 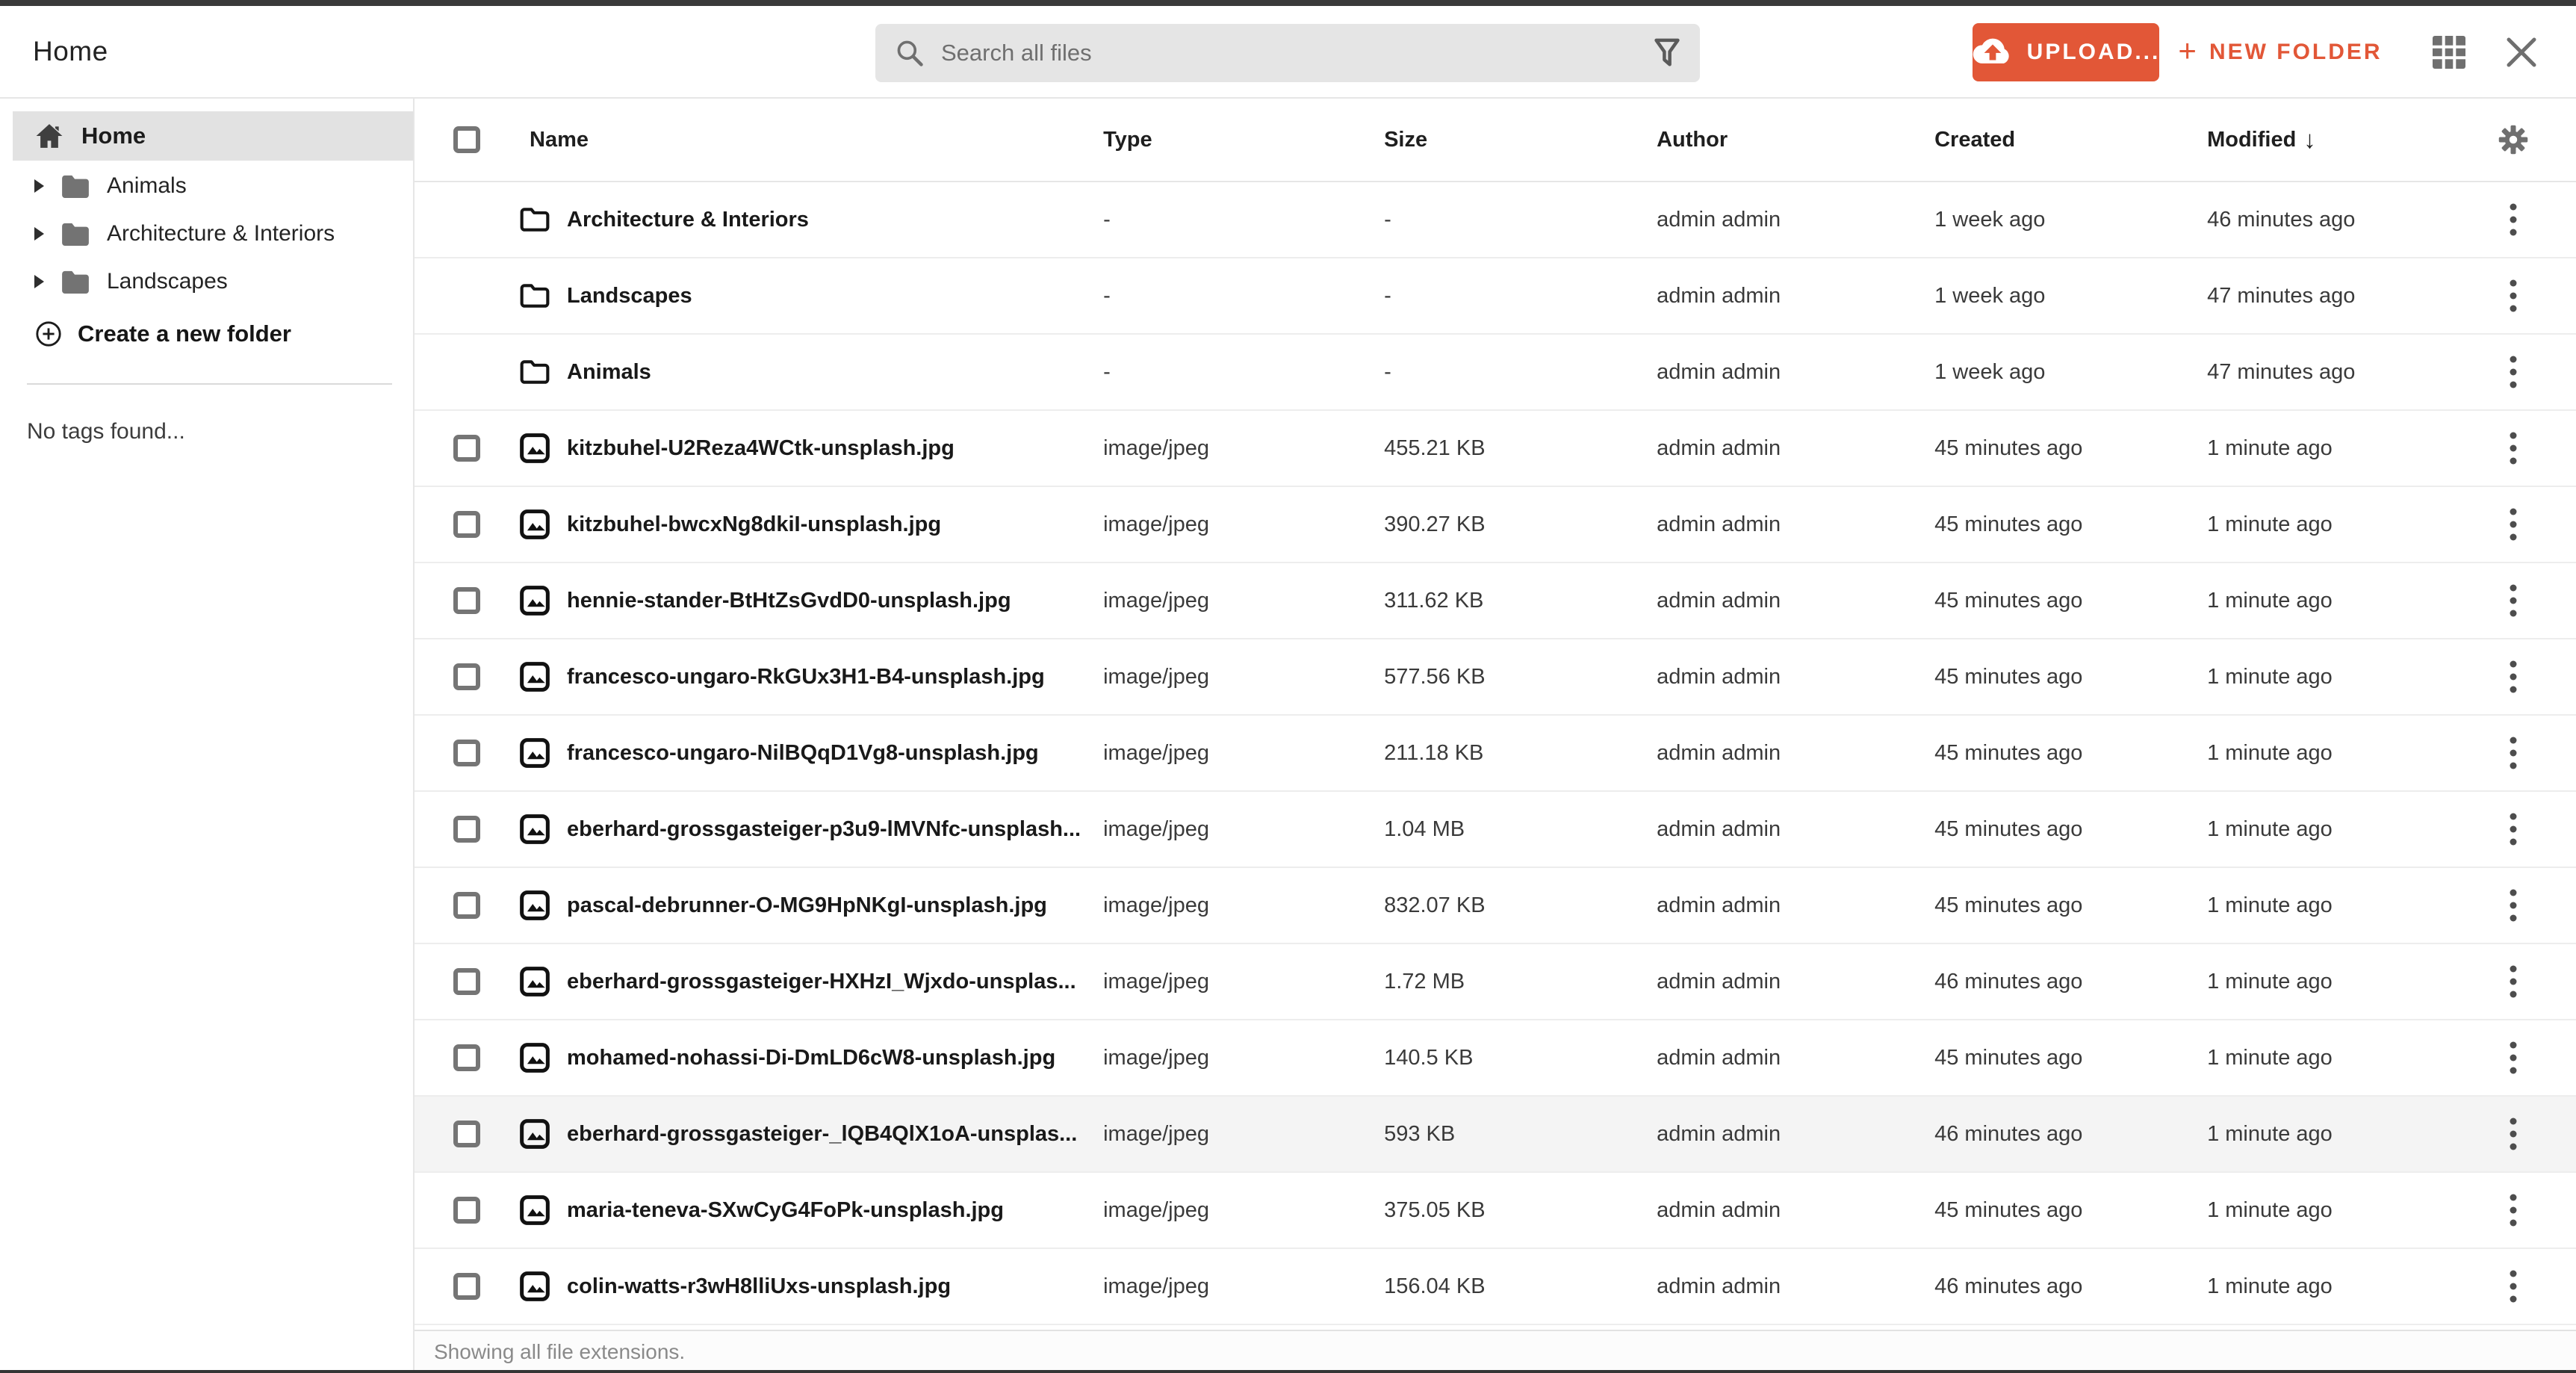 What do you see at coordinates (1667, 53) in the screenshot?
I see `filter-funnel-icon` at bounding box center [1667, 53].